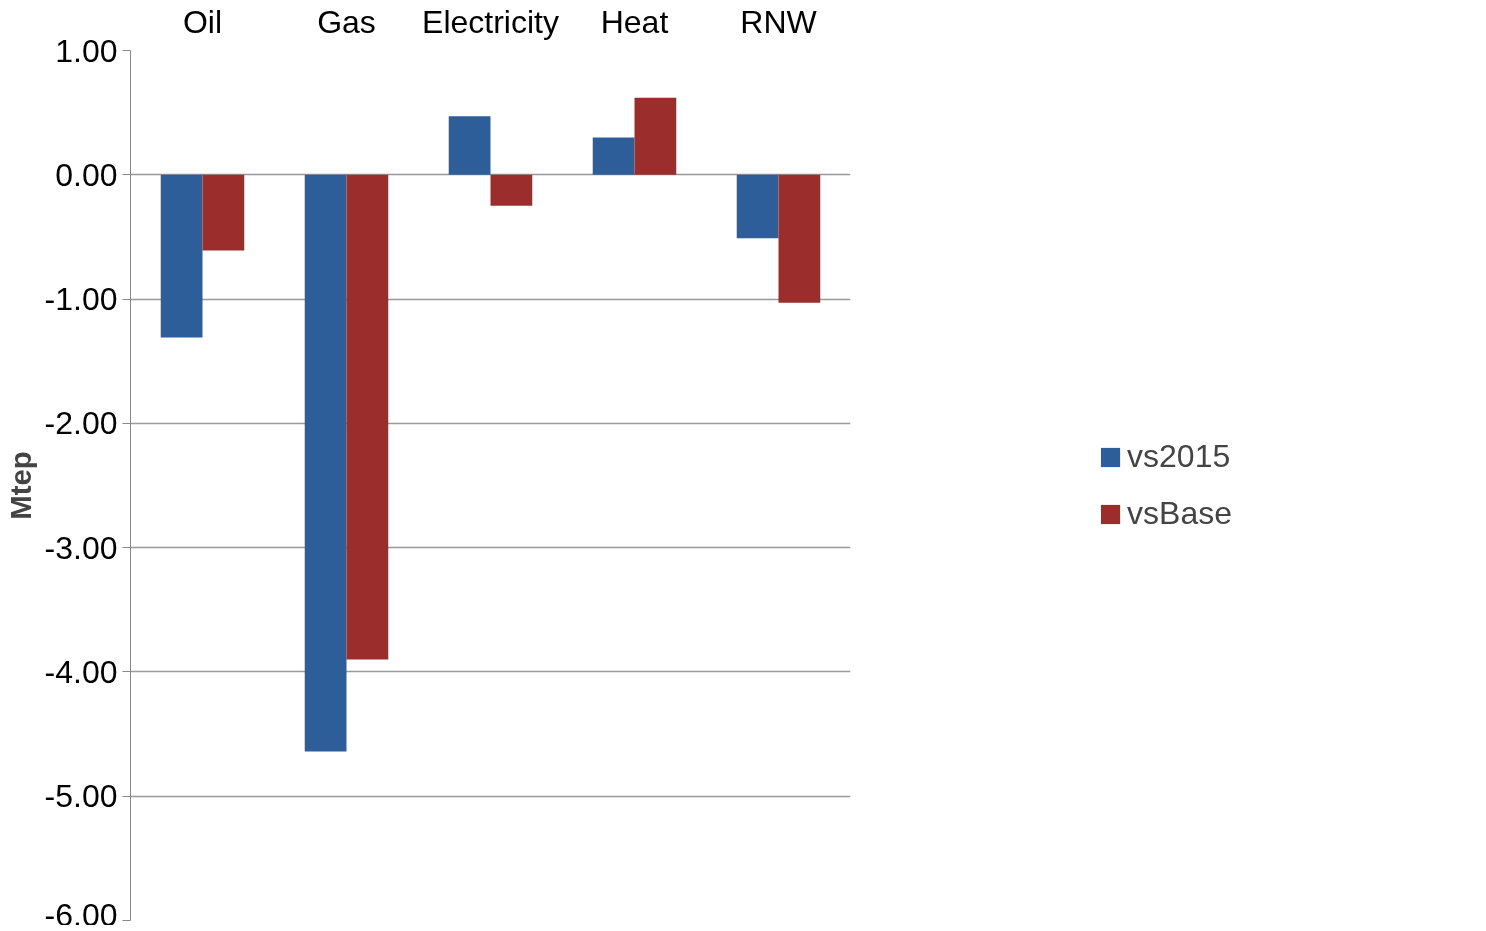 Image resolution: width=1486 pixels, height=931 pixels. I want to click on y-tick-label: -2.00, so click(81, 423).